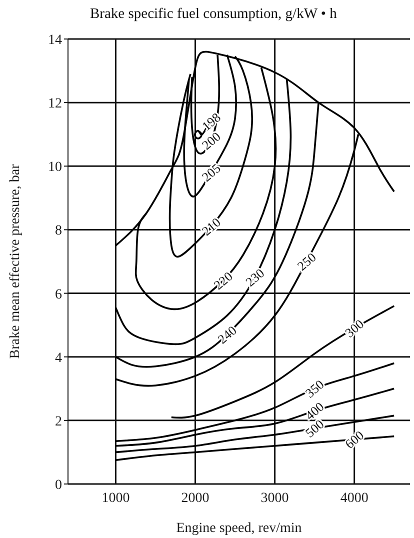  Describe the element at coordinates (211, 122) in the screenshot. I see `annotation: 198` at that location.